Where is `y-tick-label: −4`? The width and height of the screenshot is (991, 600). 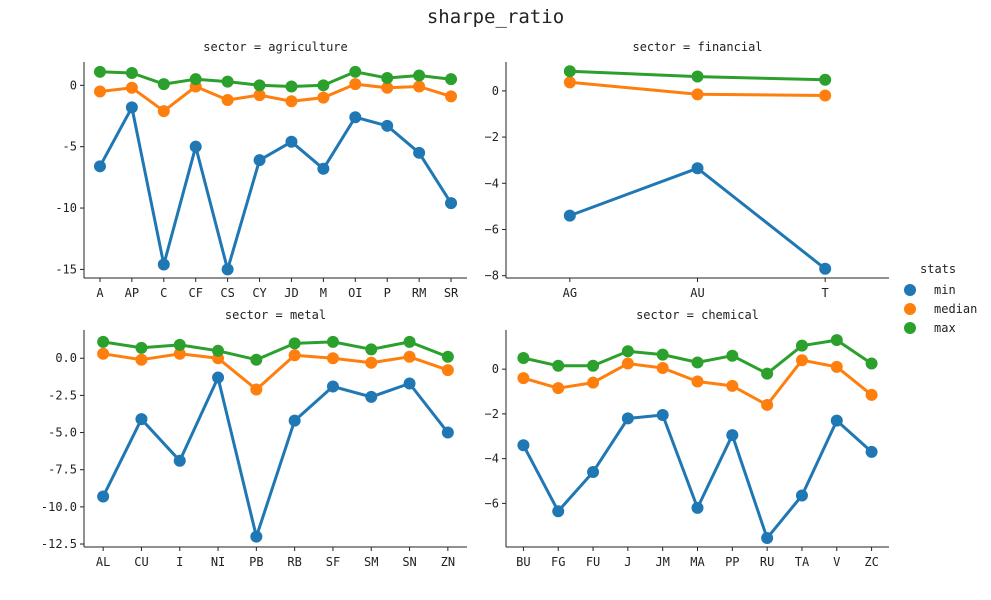 y-tick-label: −4 is located at coordinates (492, 183).